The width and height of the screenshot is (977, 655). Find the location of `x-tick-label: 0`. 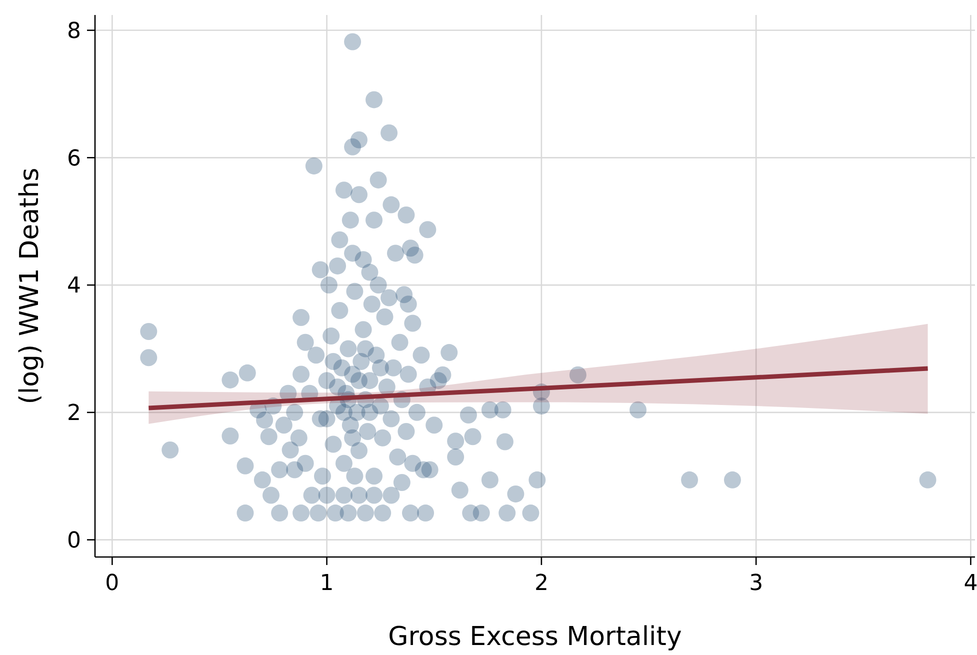

x-tick-label: 0 is located at coordinates (112, 583).